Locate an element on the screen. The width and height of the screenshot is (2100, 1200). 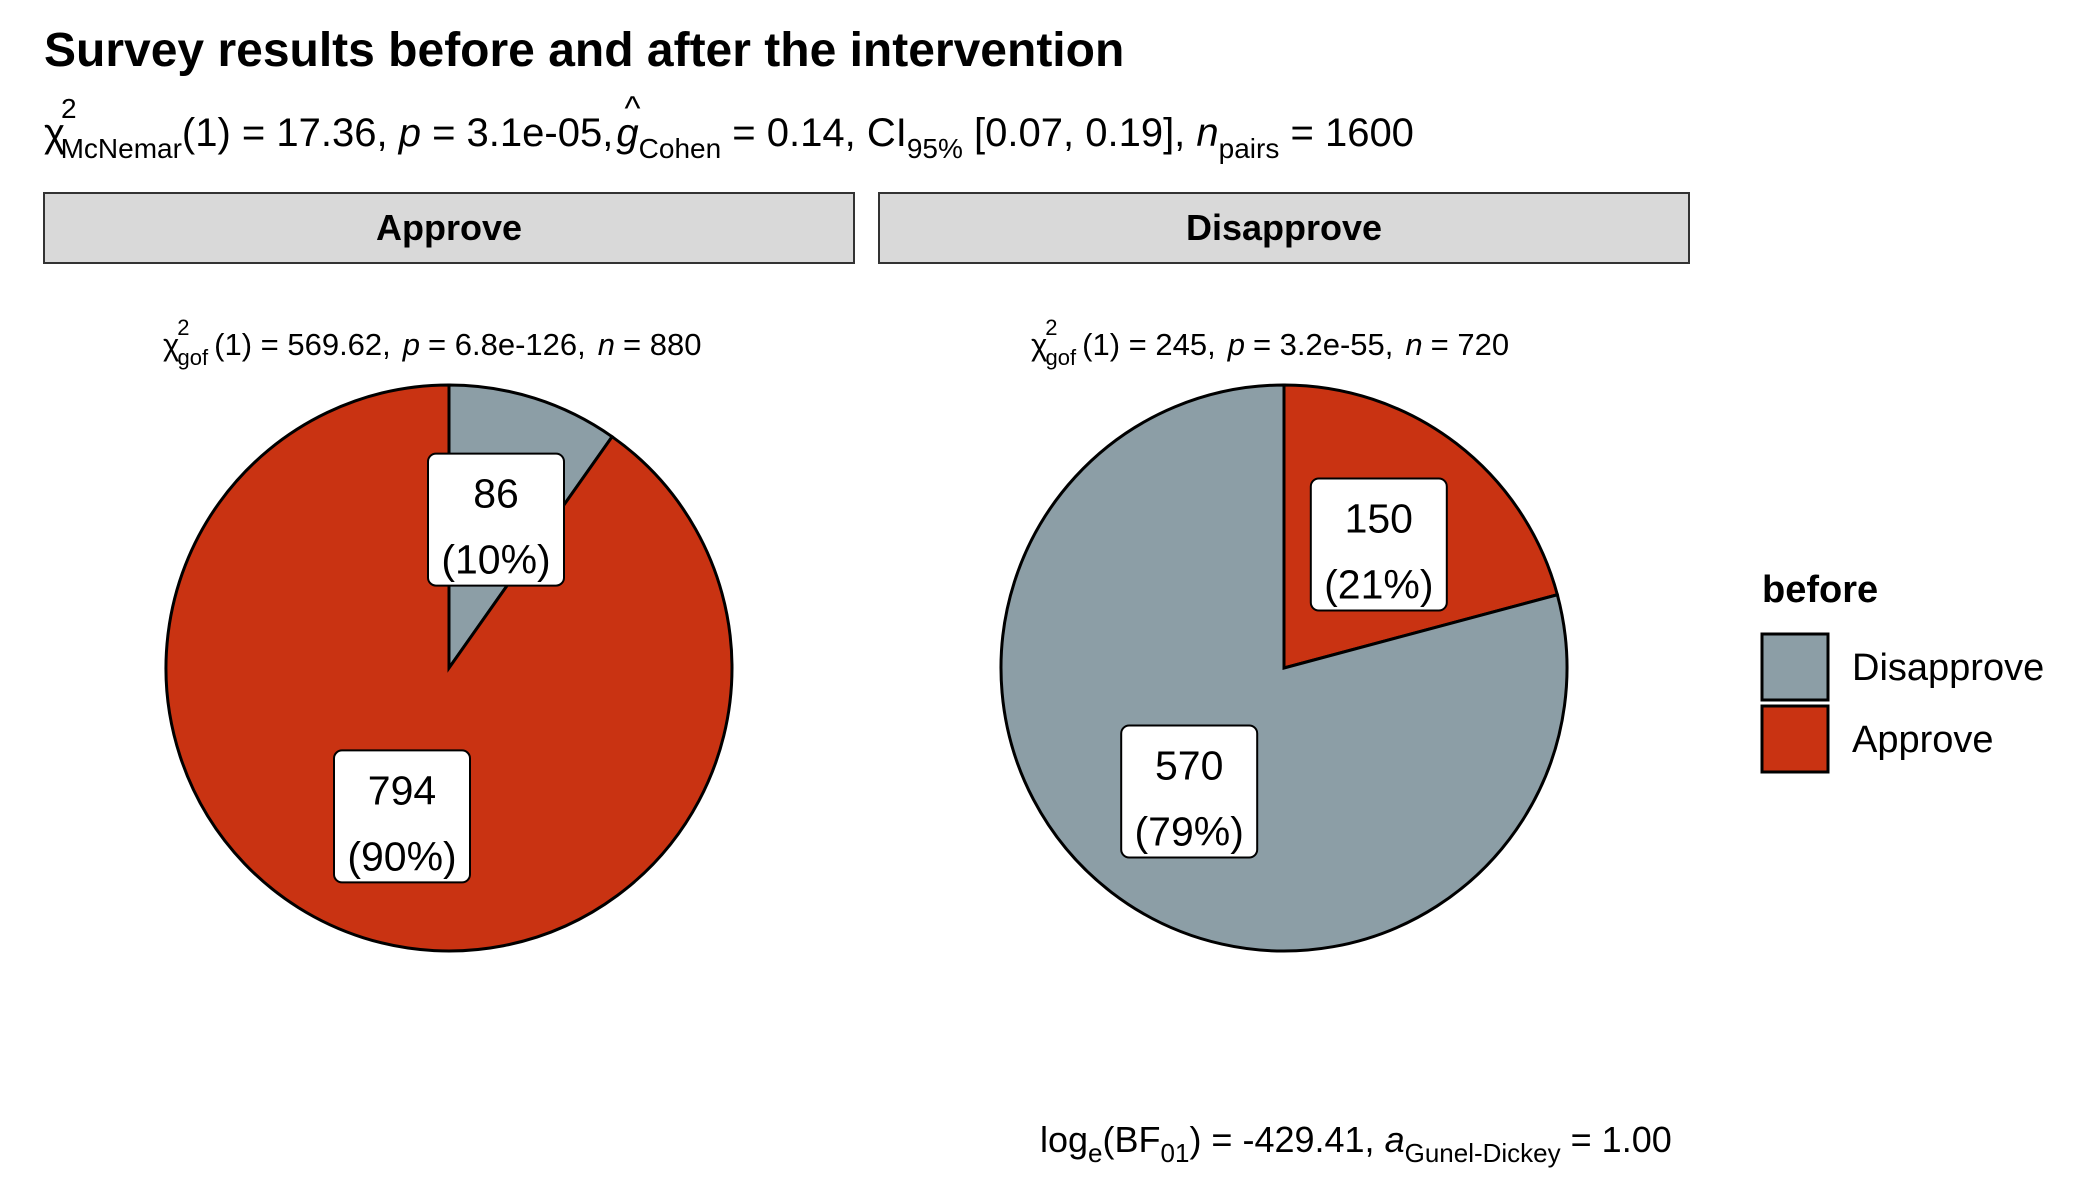
strip-approve-box is located at coordinates (449, 228).